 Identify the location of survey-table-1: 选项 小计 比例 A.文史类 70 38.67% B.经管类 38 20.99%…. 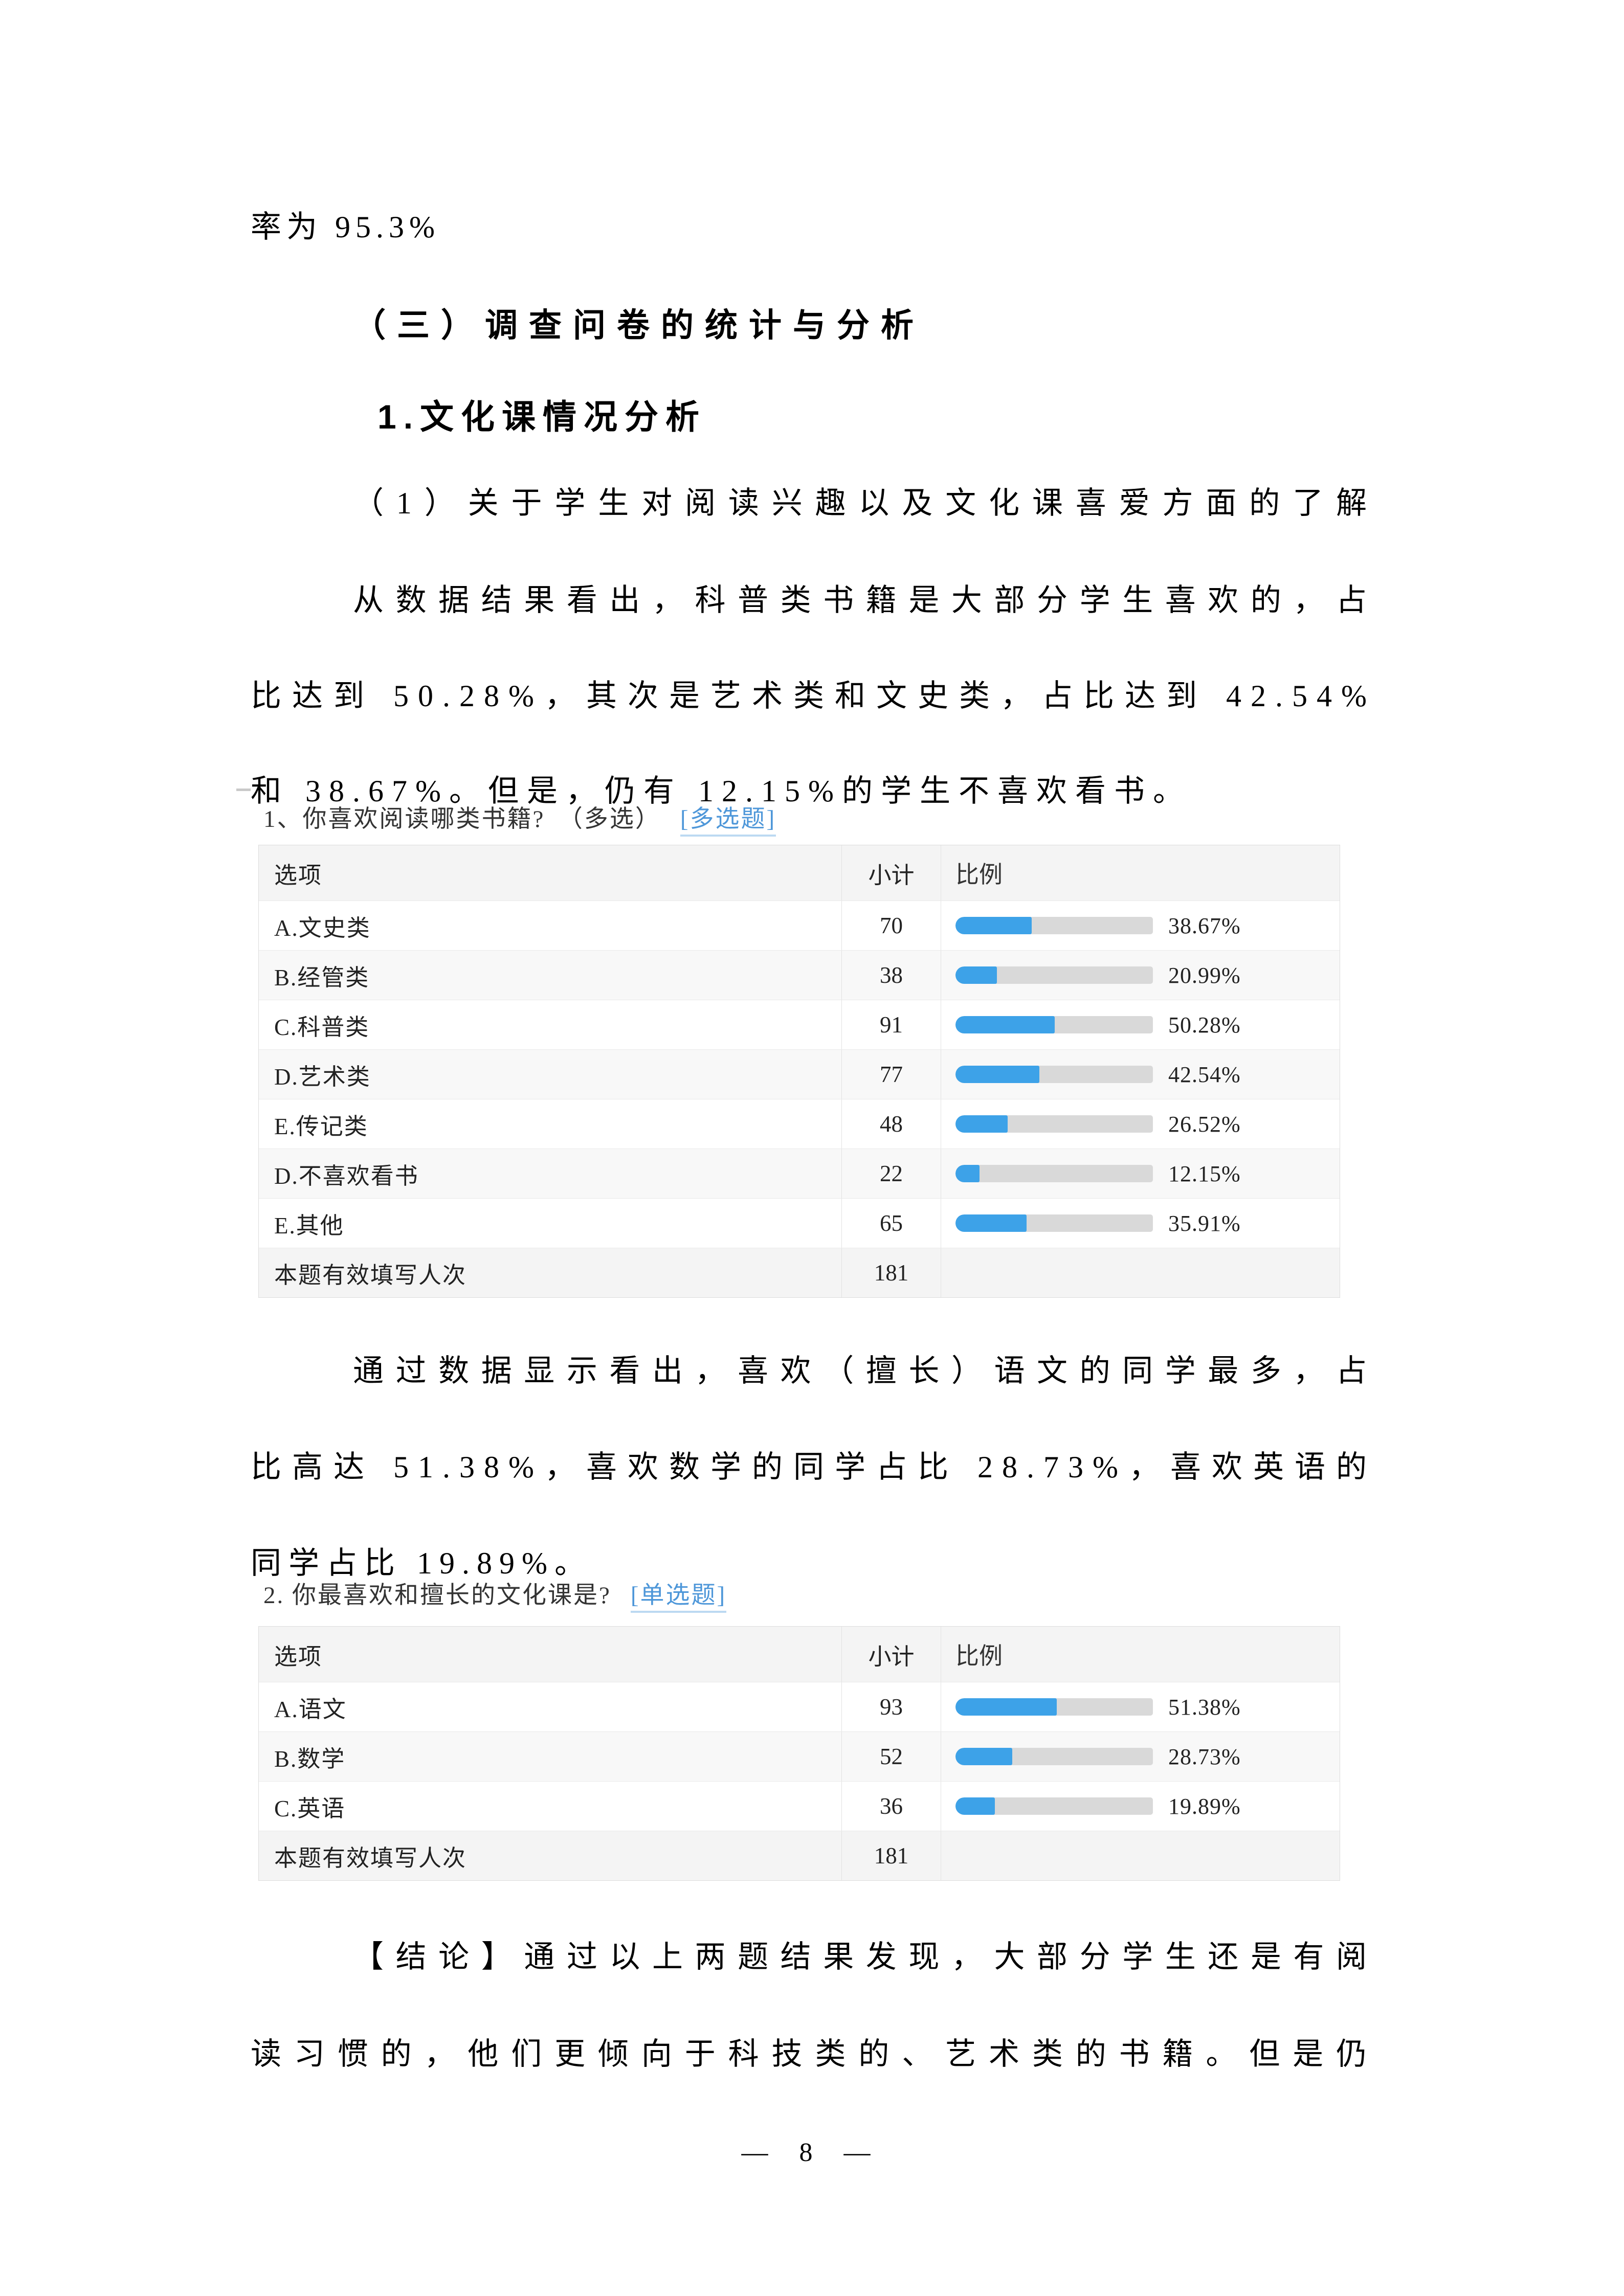
(799, 1071).